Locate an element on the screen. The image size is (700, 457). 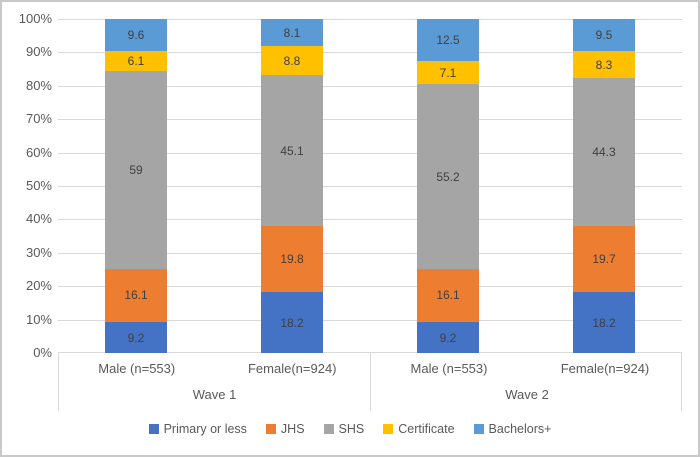
data-label: 44.3 is located at coordinates (604, 152).